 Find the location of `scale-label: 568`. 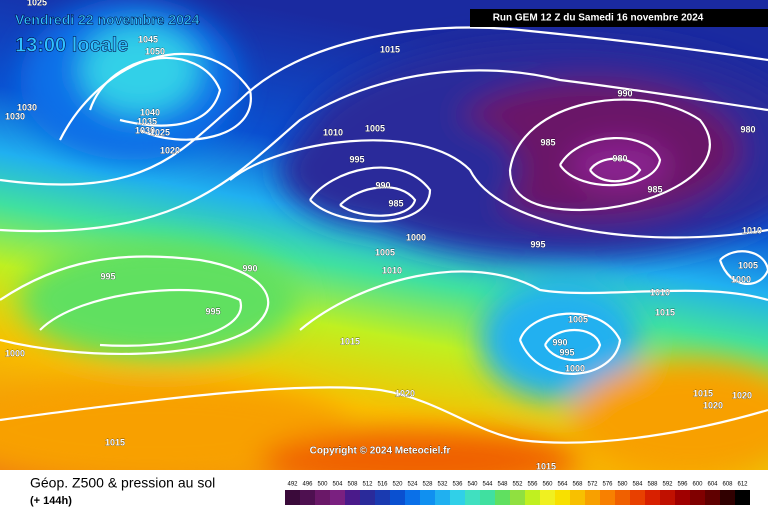

scale-label: 568 is located at coordinates (577, 485).